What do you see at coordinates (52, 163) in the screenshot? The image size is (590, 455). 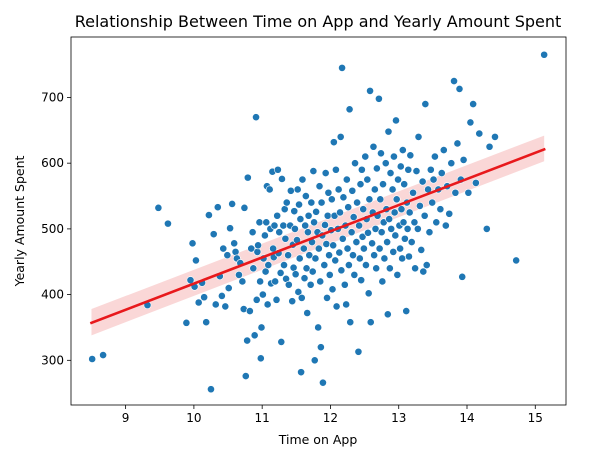 I see `y-tick-label: 600` at bounding box center [52, 163].